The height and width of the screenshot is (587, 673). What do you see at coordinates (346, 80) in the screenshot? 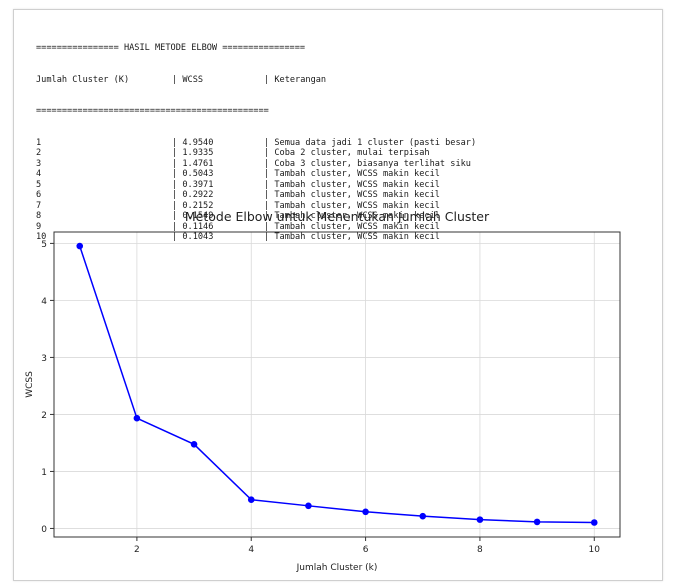
I see `console-header: Jumlah Cluster (K) | WCSS | Keterangan` at bounding box center [346, 80].